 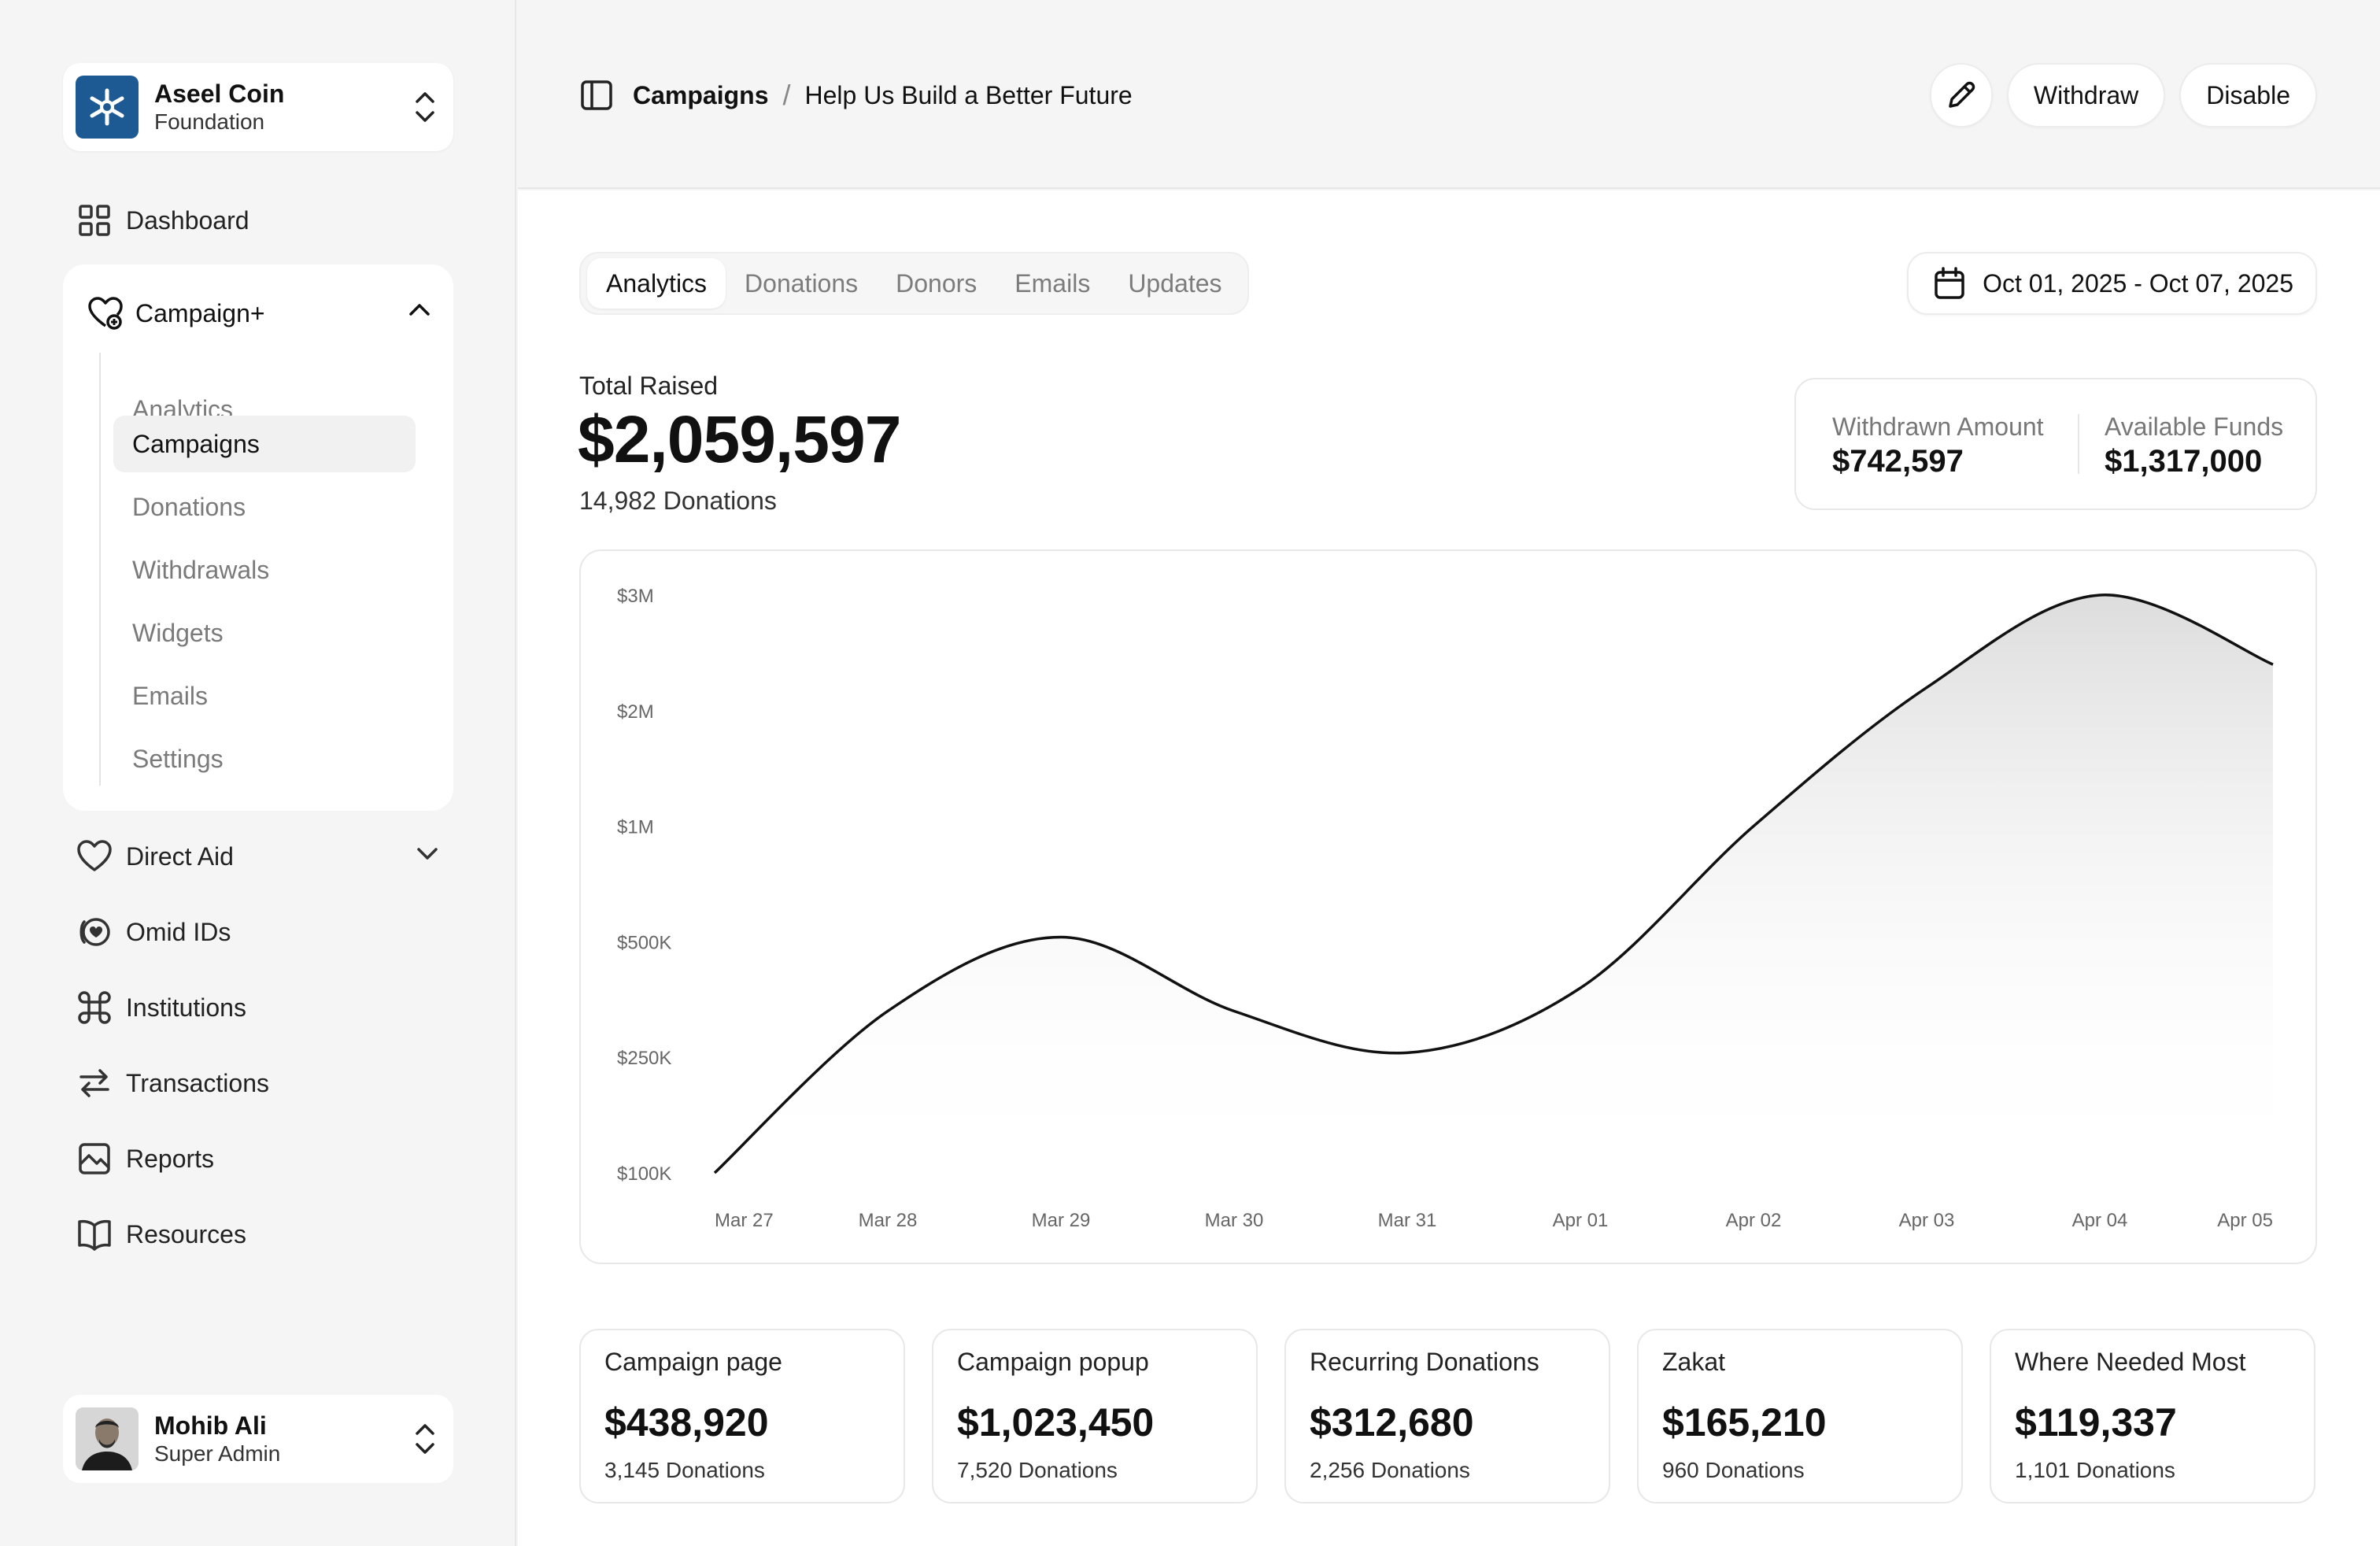 I want to click on org-logo, so click(x=108, y=108).